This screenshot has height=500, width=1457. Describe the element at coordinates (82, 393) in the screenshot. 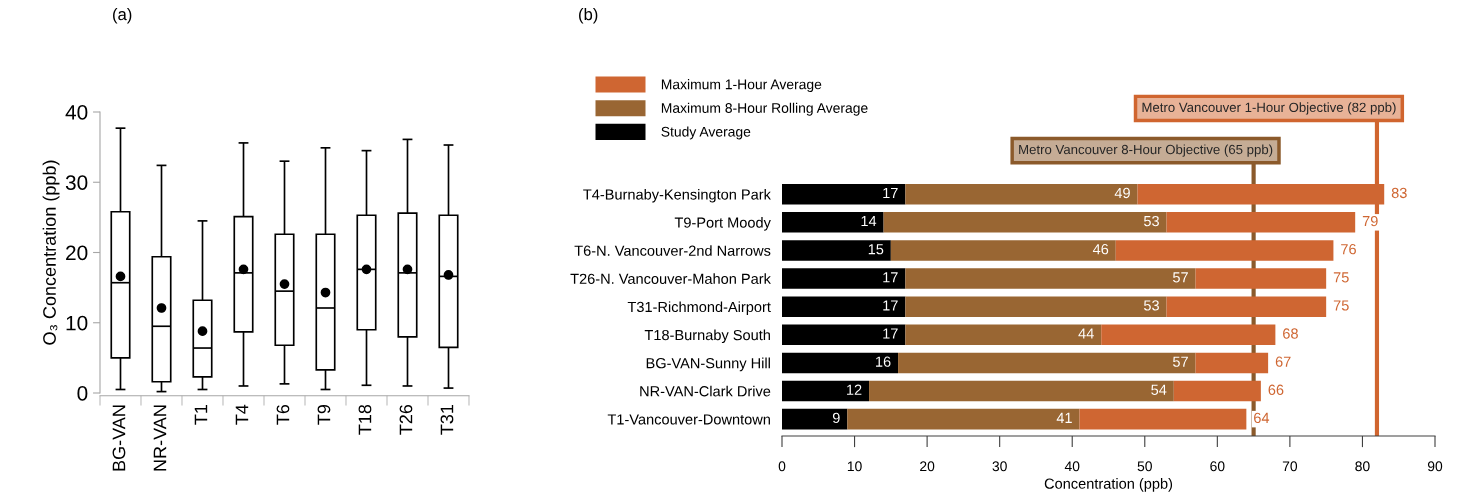

I see `y-tick-label: 0` at that location.